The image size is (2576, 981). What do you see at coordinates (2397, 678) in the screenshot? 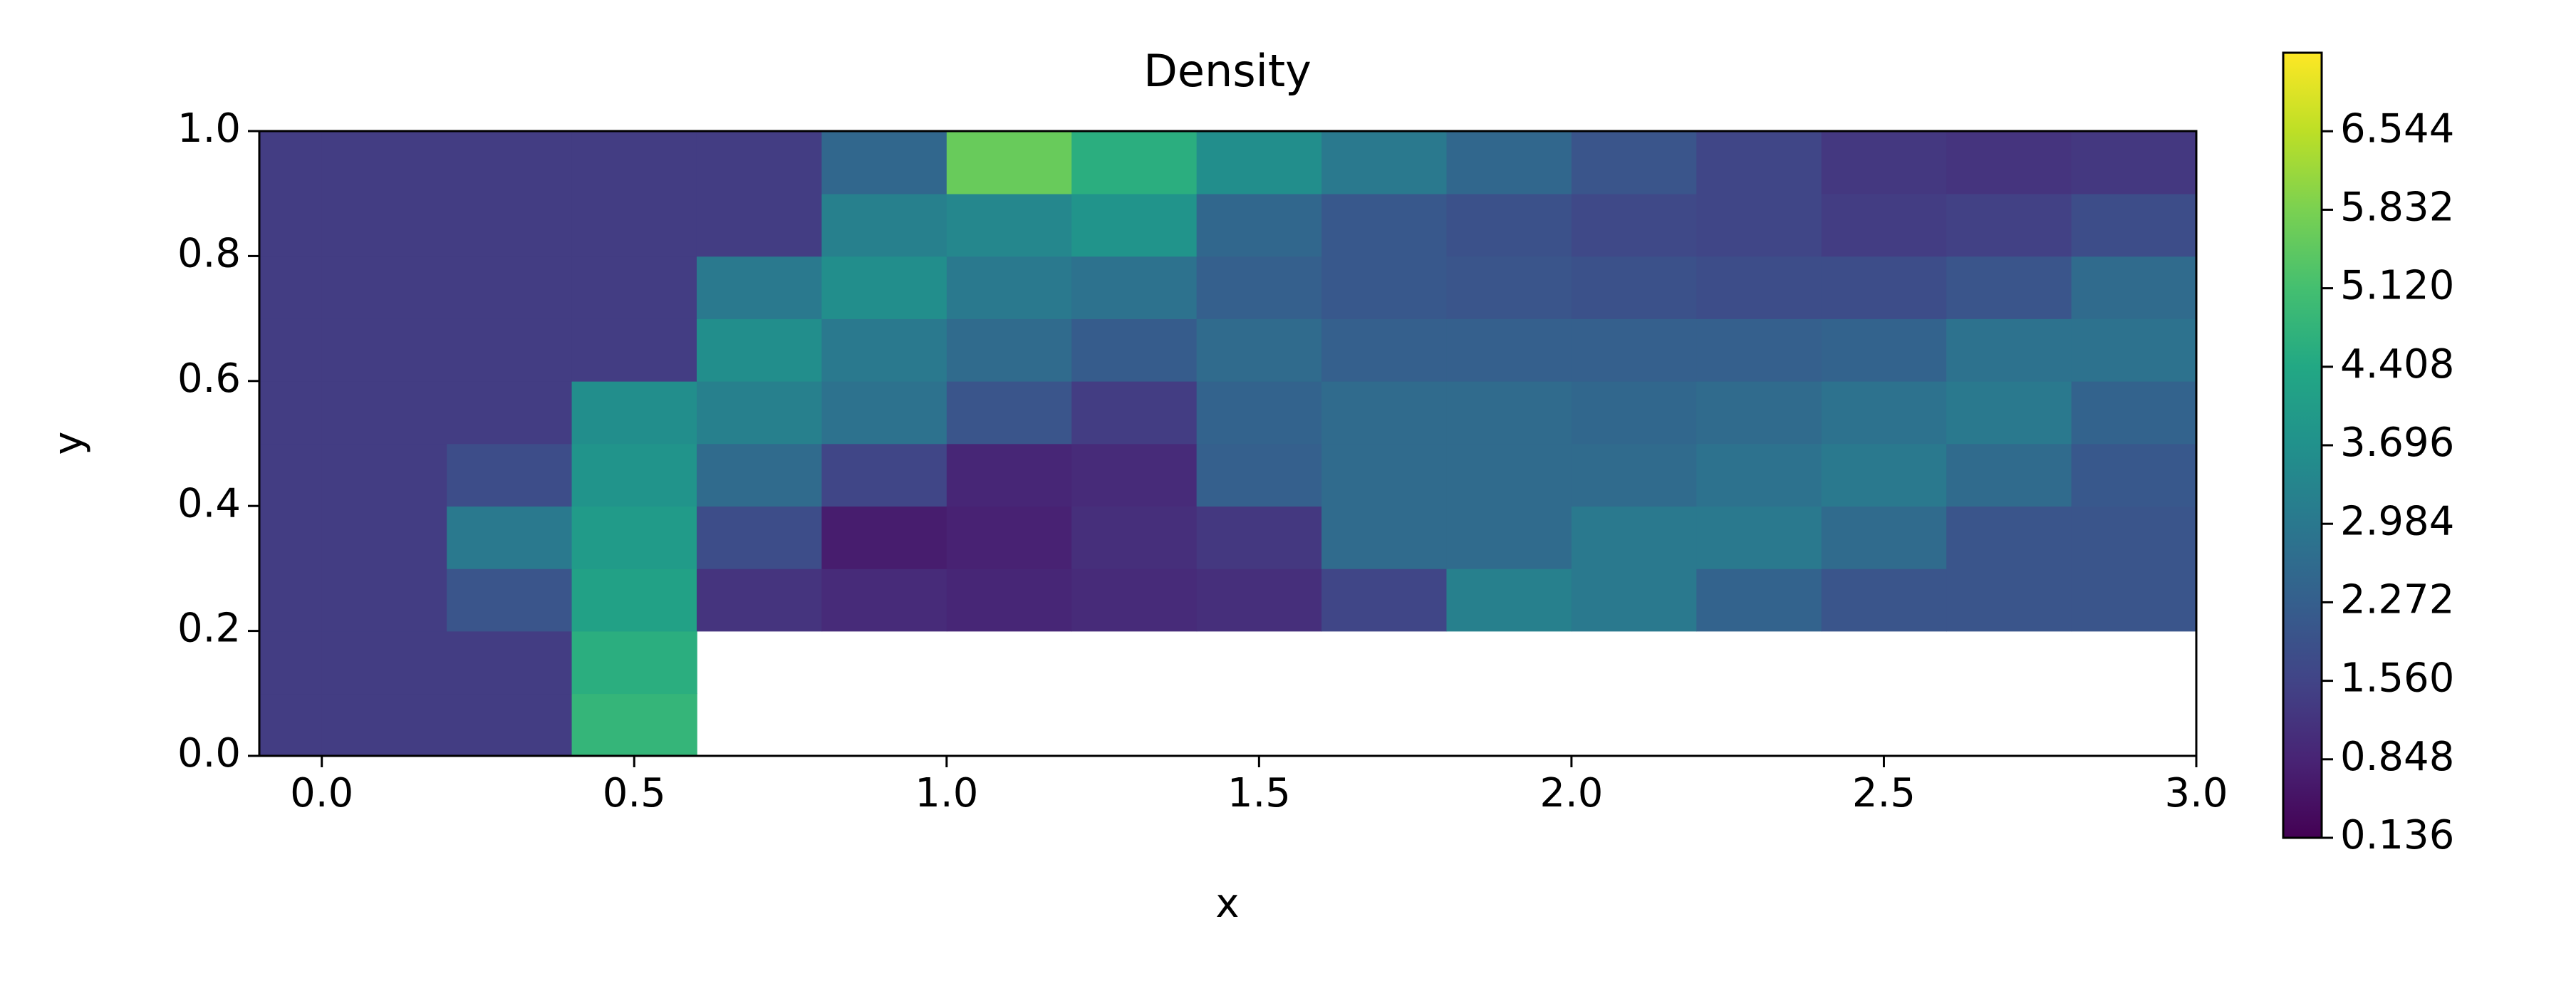
I see `colorbar-tick-label: 1.560` at bounding box center [2397, 678].